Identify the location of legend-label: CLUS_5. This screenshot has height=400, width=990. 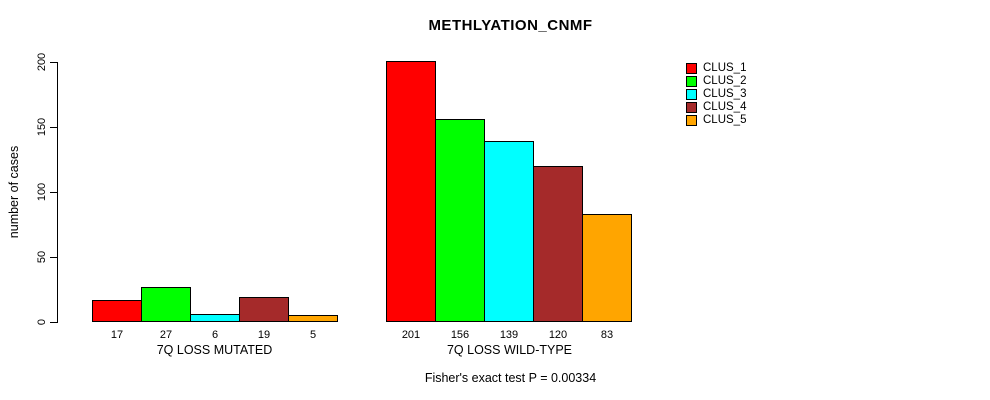
(725, 120).